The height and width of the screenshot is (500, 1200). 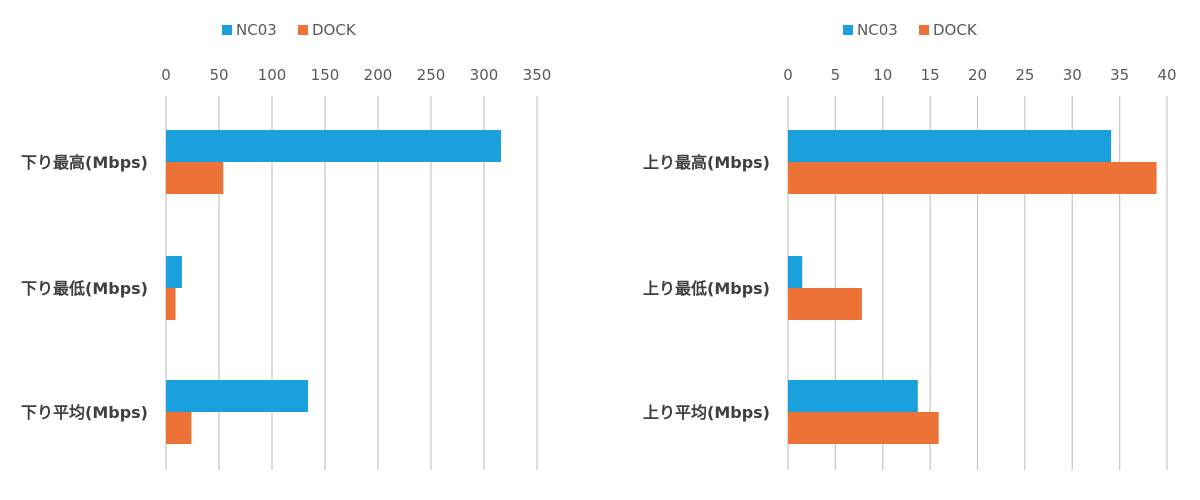 What do you see at coordinates (431, 75) in the screenshot?
I see `left-x-tick-label-5: 250` at bounding box center [431, 75].